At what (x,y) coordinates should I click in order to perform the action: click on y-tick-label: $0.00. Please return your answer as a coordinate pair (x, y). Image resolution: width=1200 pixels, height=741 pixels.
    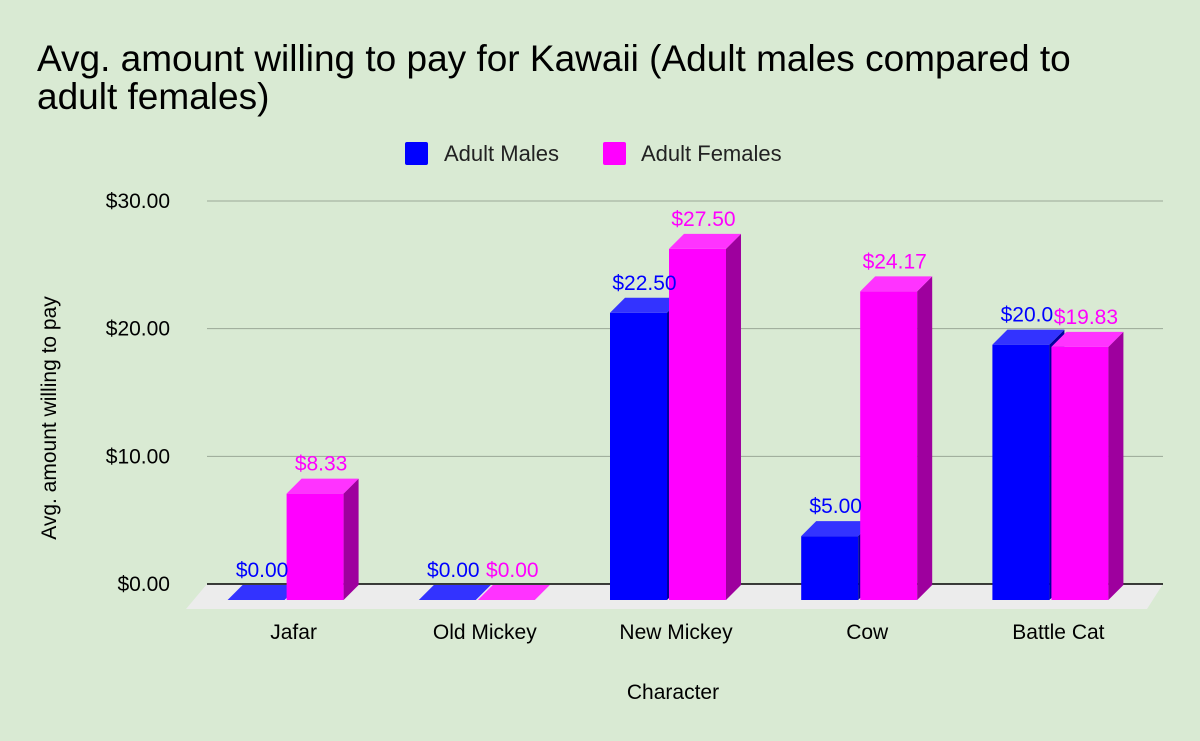
    Looking at the image, I should click on (143, 584).